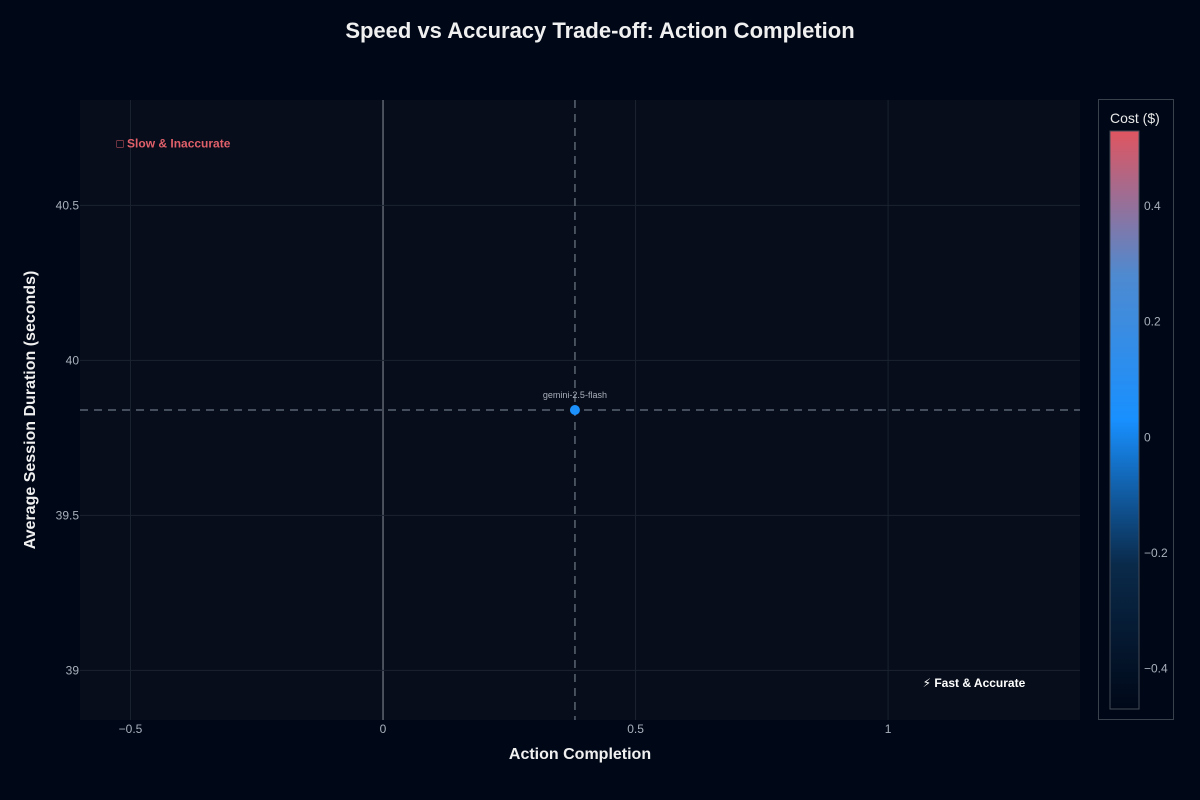 The height and width of the screenshot is (800, 1200). I want to click on colorbar-tick-label: −0.4, so click(1156, 669).